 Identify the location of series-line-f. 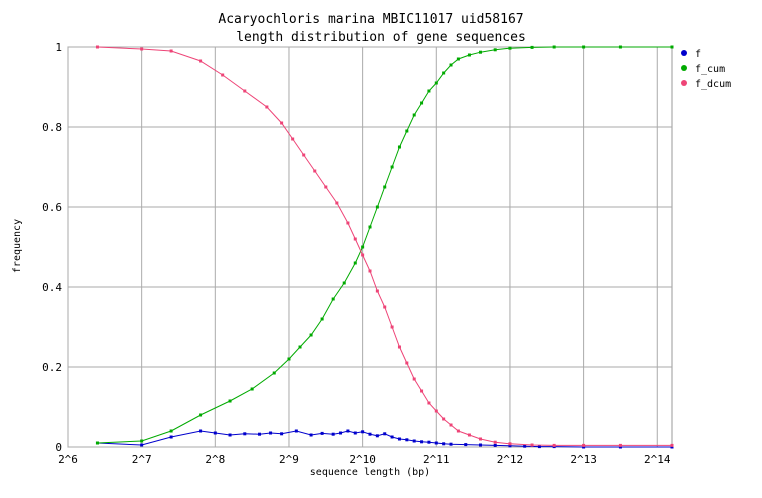
(384, 439).